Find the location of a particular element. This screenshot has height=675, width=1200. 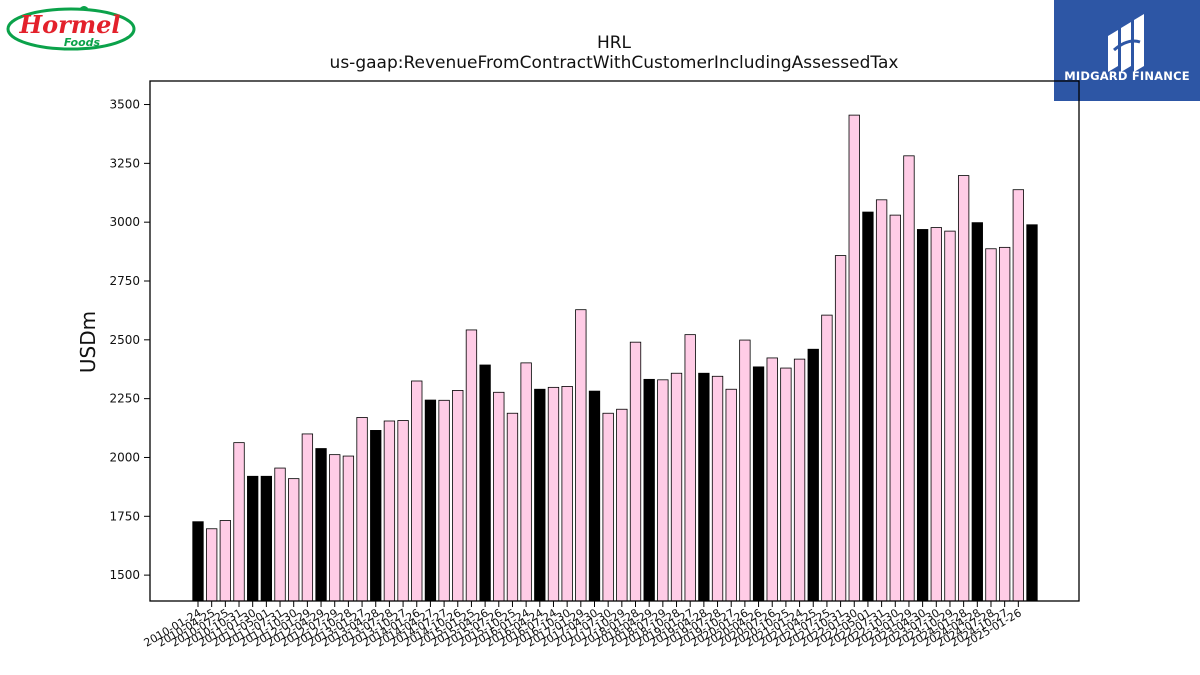

y-tick-label: 1500 is located at coordinates (124, 575).